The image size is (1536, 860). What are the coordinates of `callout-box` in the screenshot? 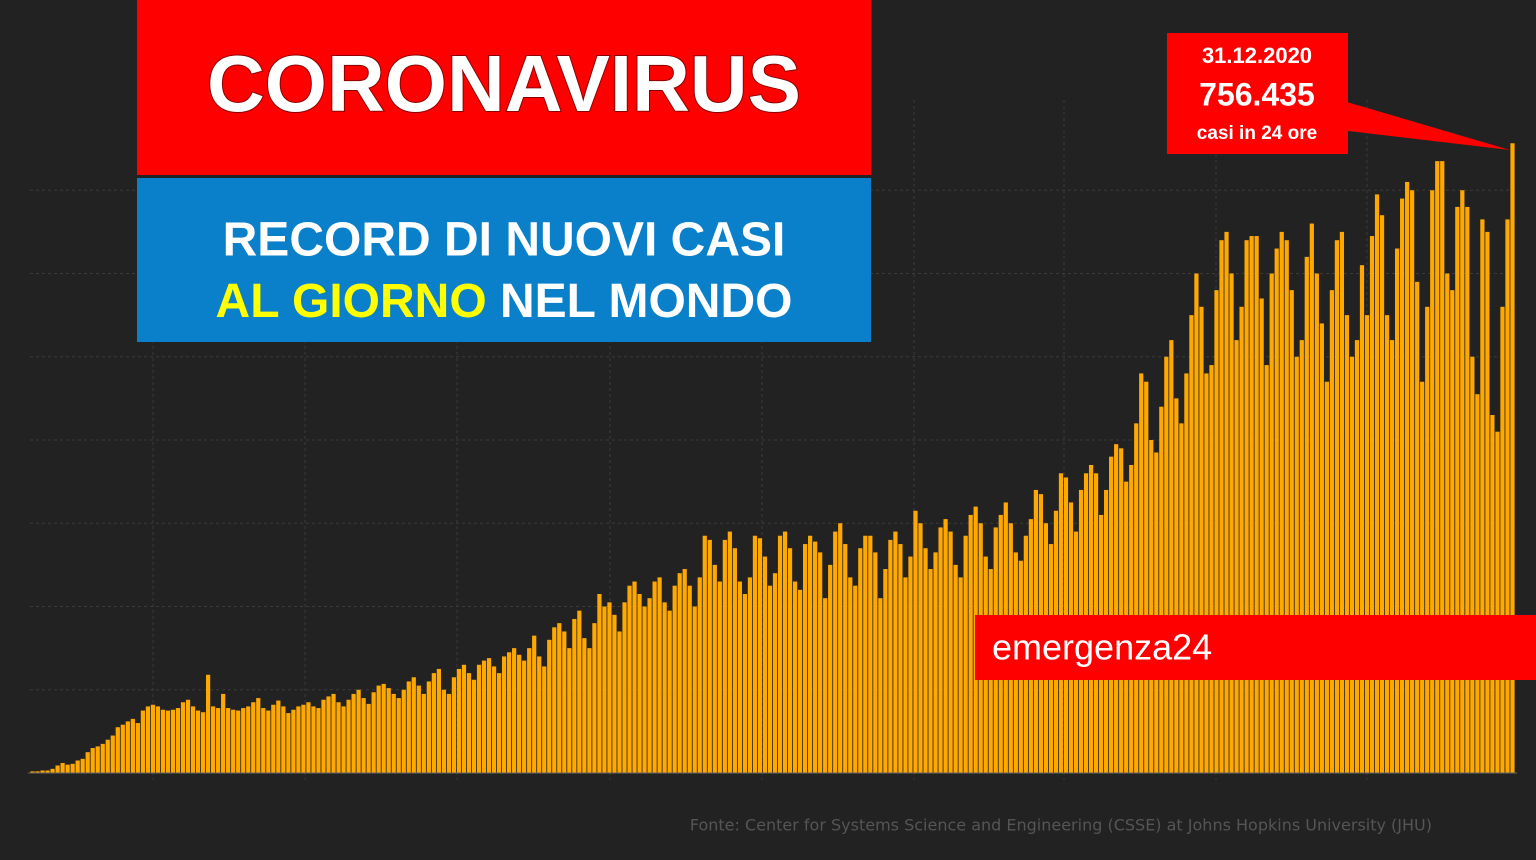 It's located at (1257, 93).